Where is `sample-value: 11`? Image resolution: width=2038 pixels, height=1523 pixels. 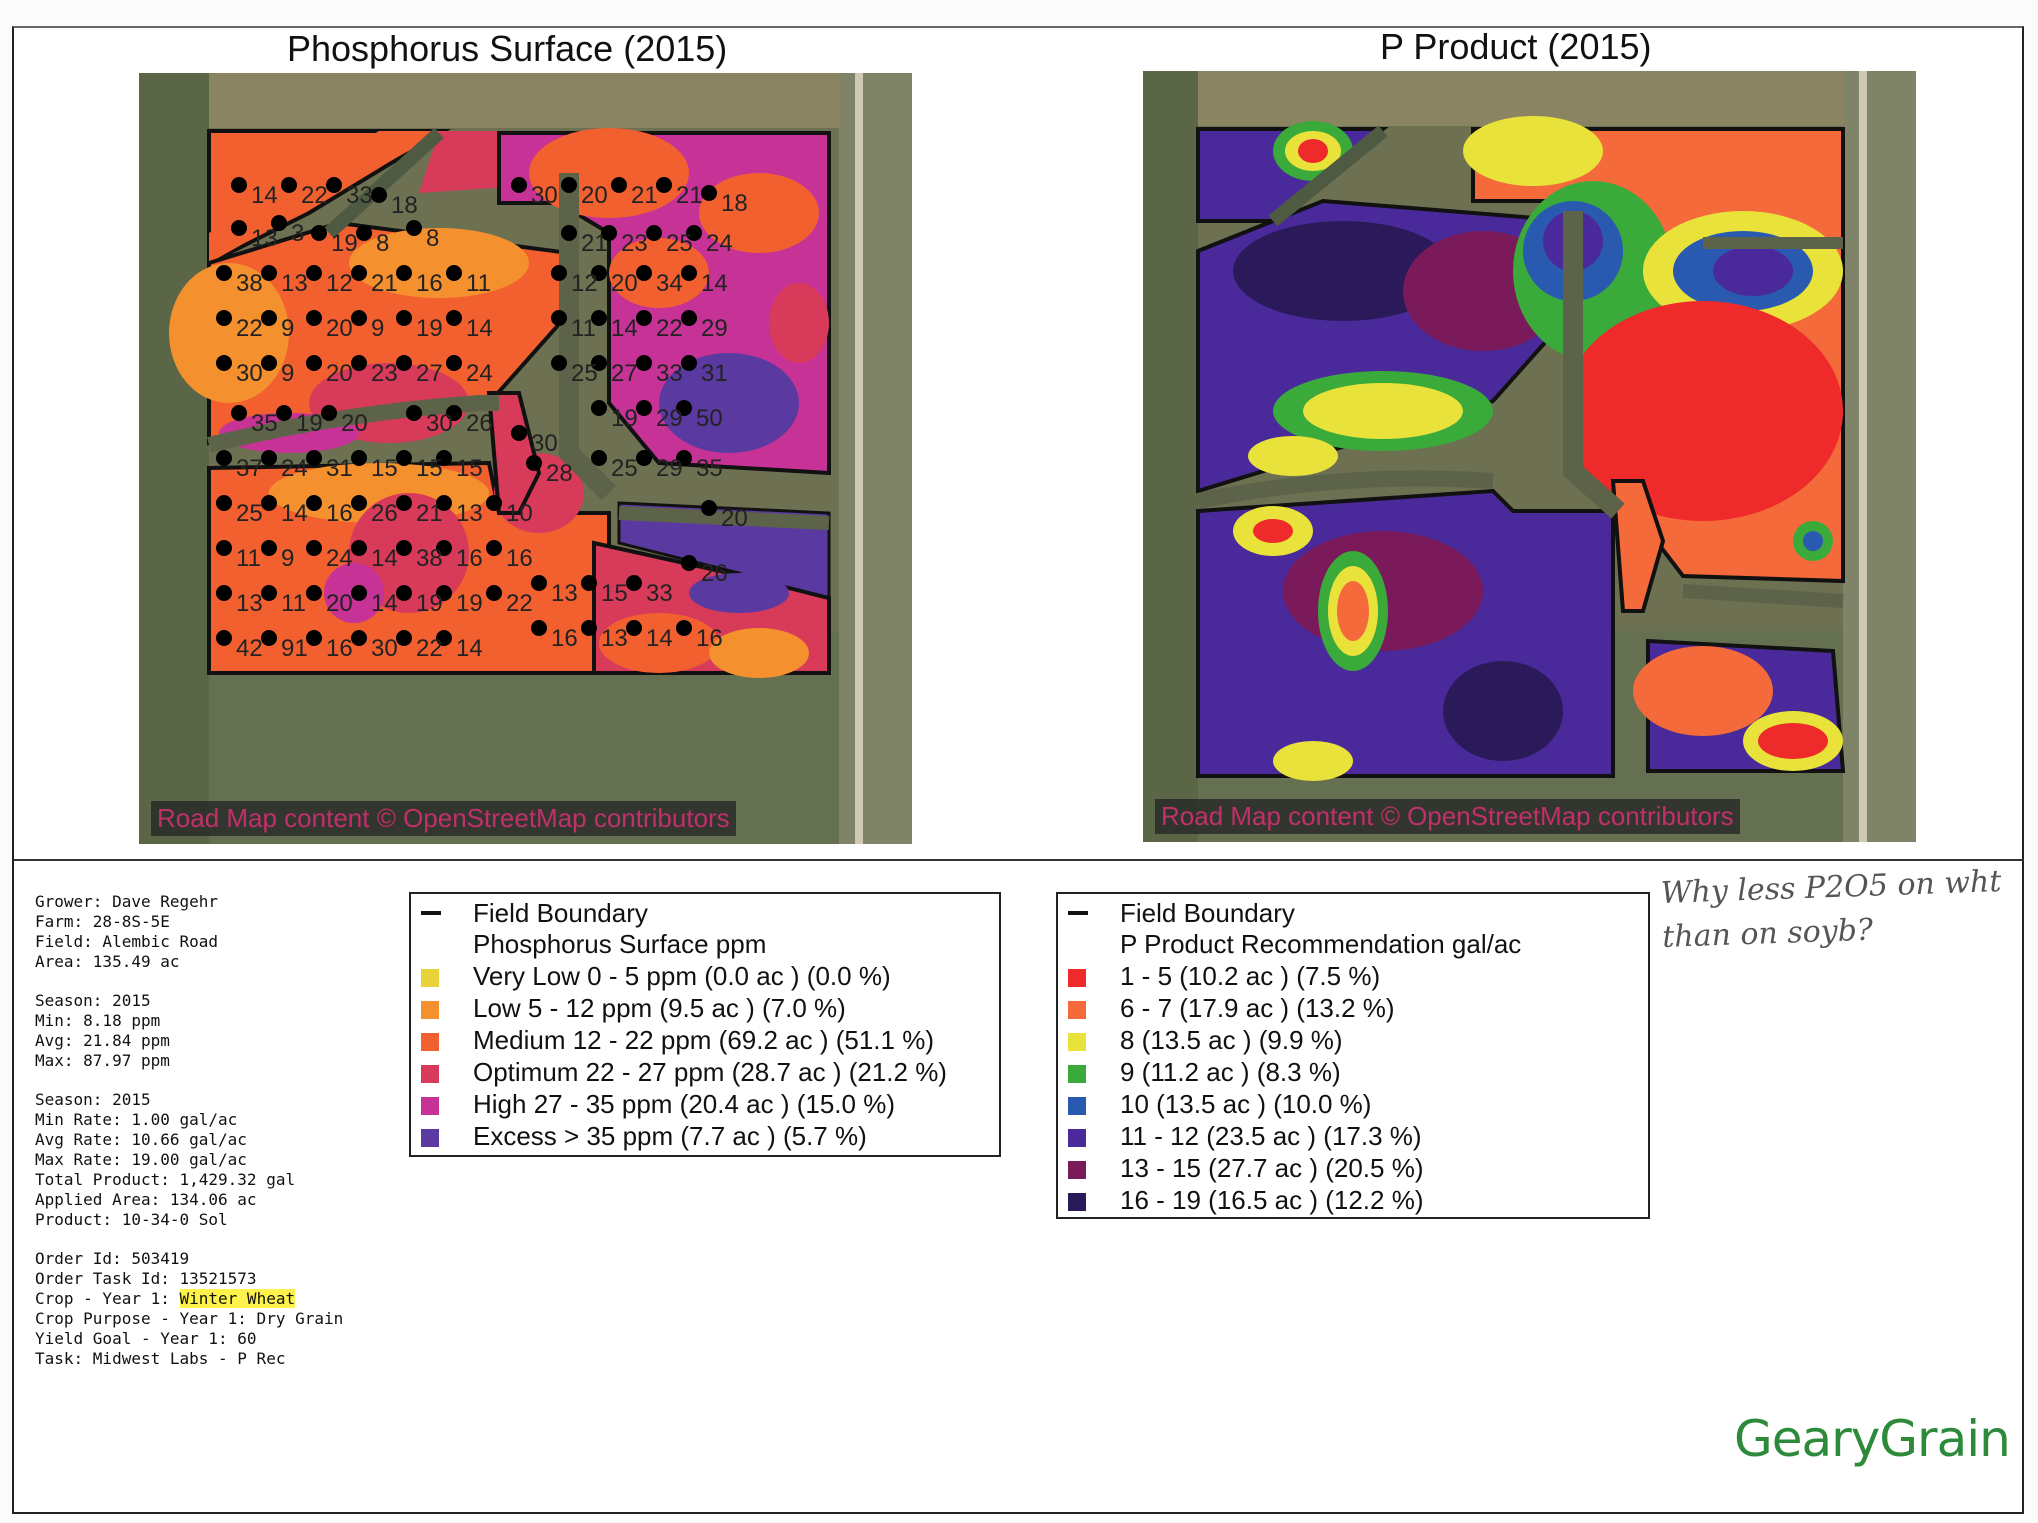
sample-value: 11 is located at coordinates (293, 603).